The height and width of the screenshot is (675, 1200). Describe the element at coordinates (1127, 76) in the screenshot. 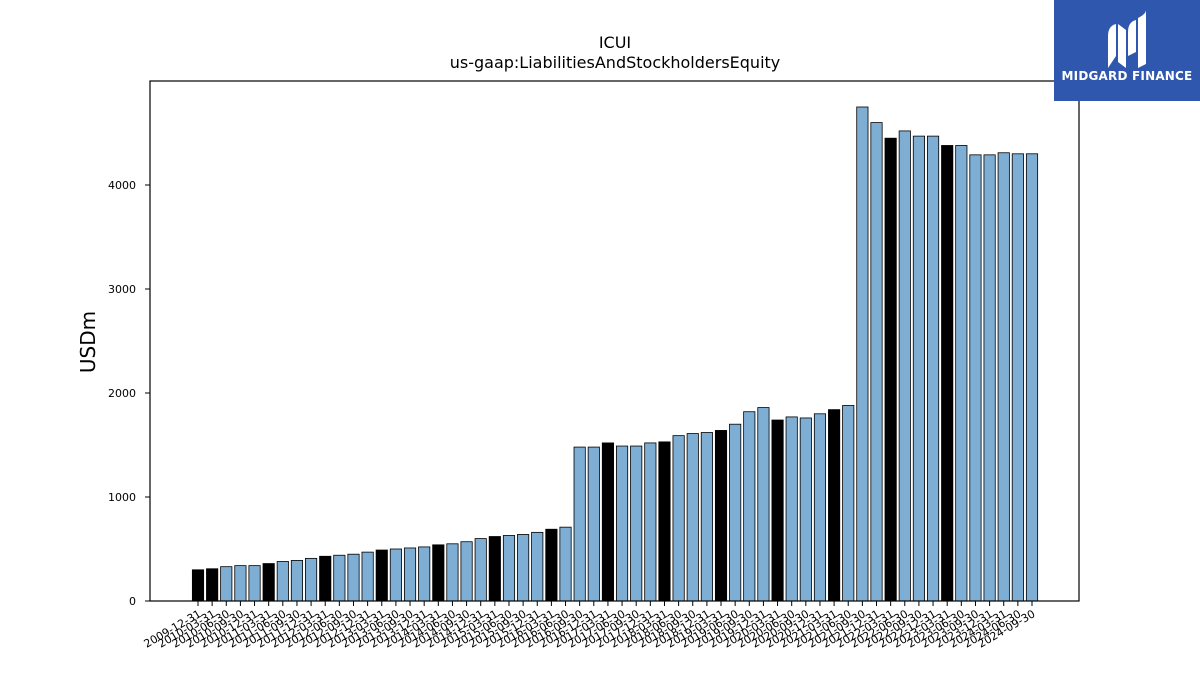

I see `logo-text: MIDGARD FINANCE` at that location.